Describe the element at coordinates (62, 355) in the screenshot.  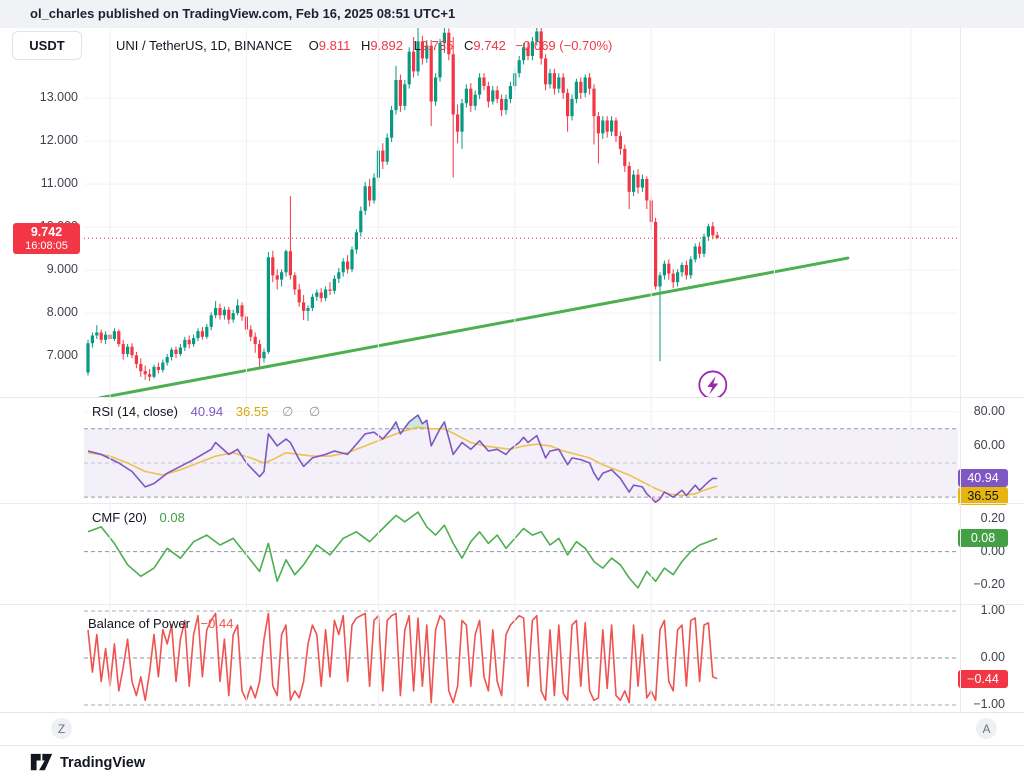
I see `price-tick-label: 7.000` at that location.